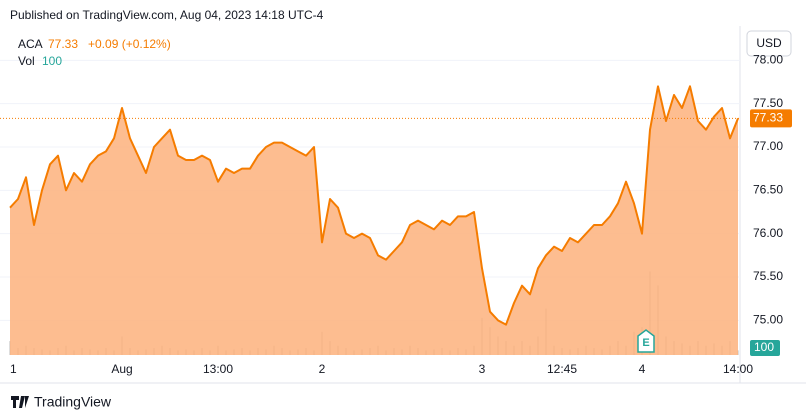 The height and width of the screenshot is (419, 806). I want to click on x-tick-label: 4, so click(642, 369).